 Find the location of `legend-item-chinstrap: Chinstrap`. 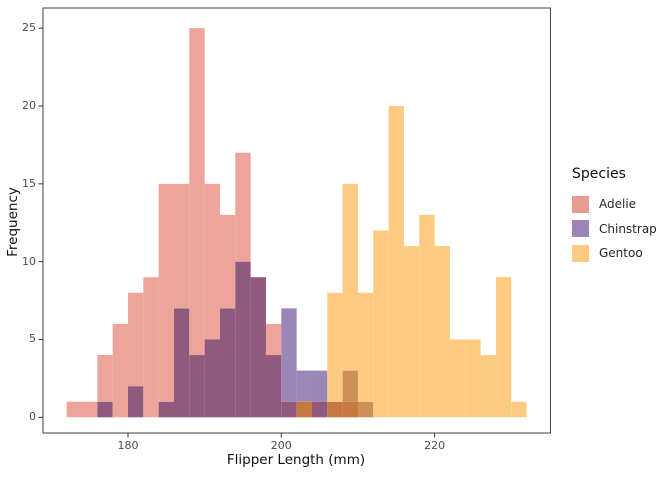

legend-item-chinstrap: Chinstrap is located at coordinates (614, 229).